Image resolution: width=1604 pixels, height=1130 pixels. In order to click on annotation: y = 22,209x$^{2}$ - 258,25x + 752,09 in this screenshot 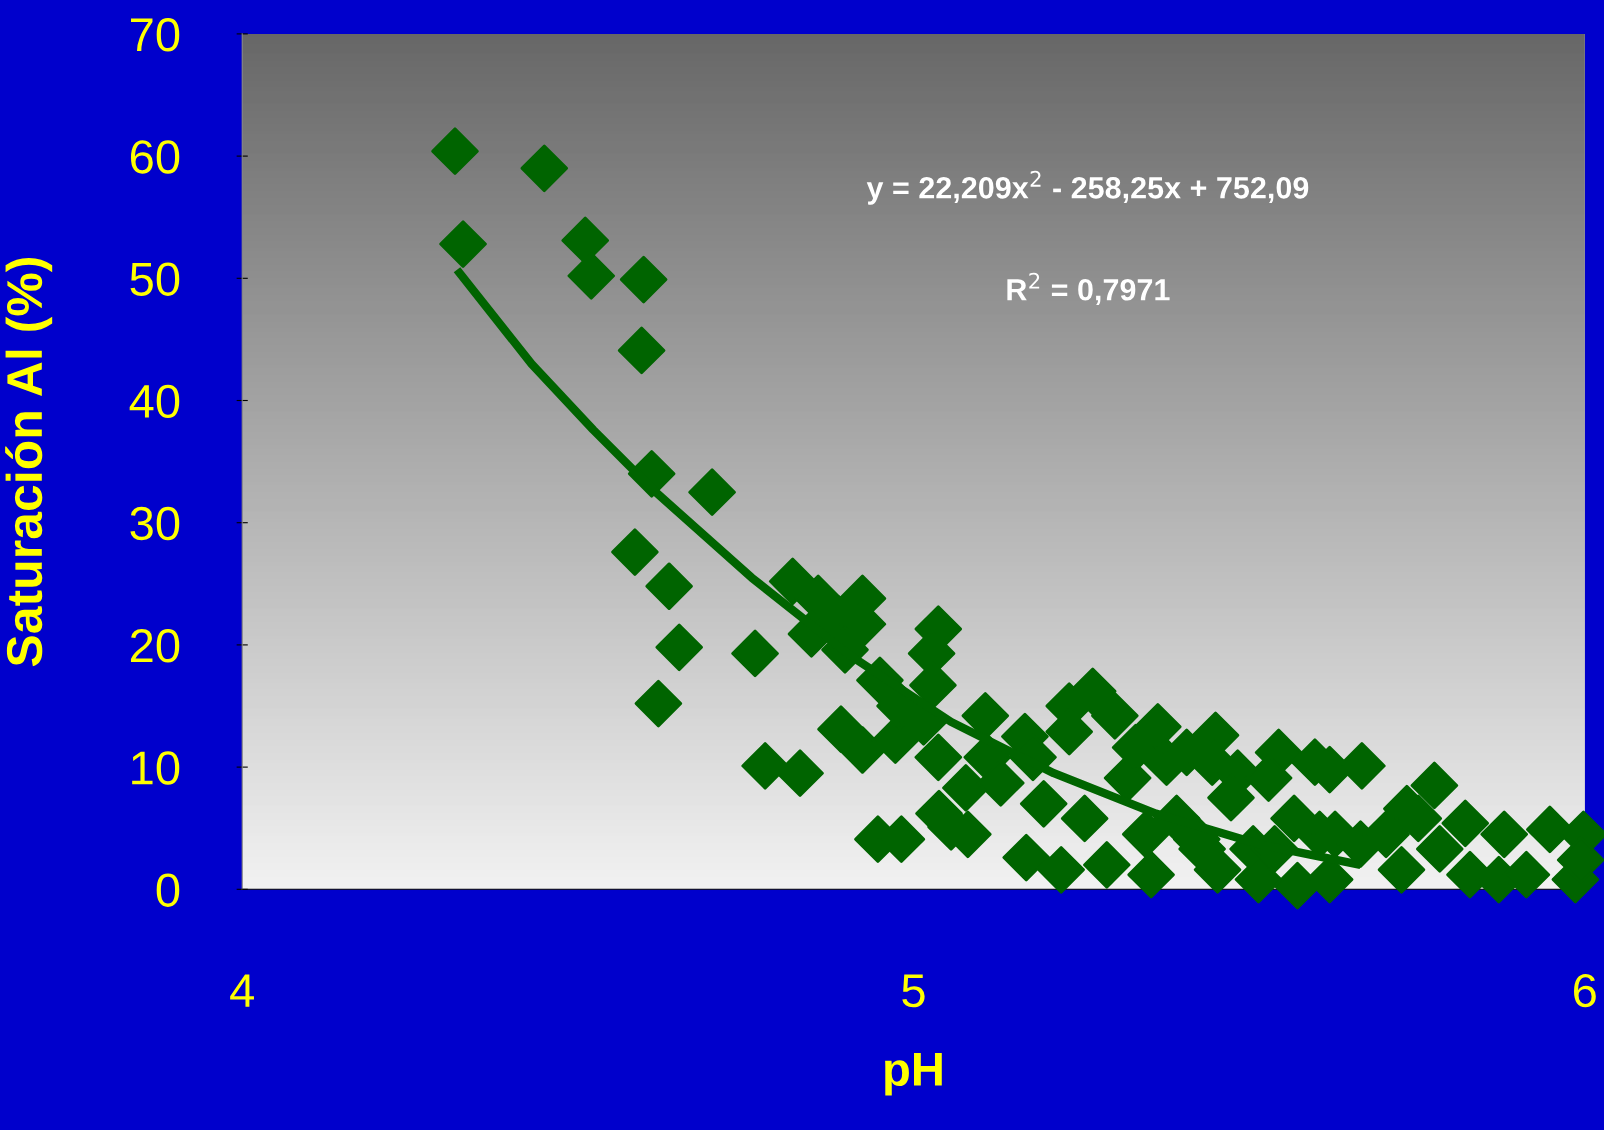, I will do `click(1087, 187)`.